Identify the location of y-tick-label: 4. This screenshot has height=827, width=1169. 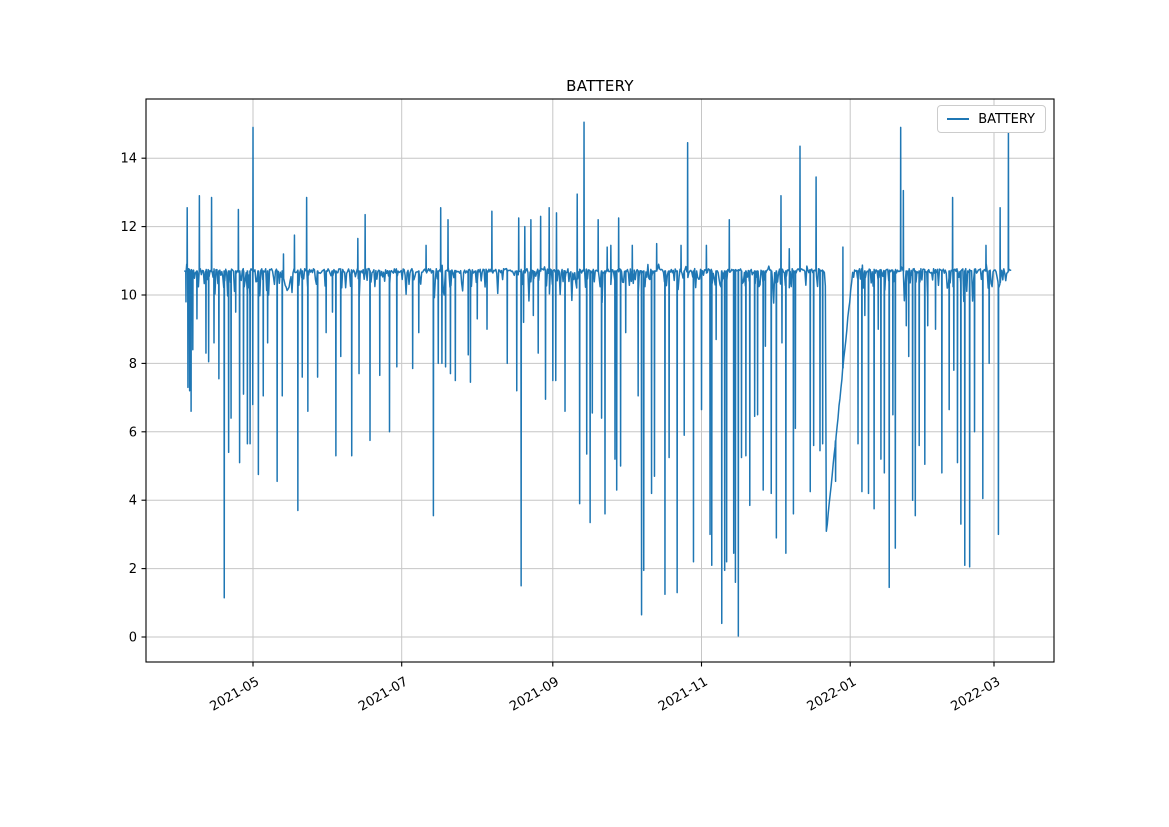
(133, 501).